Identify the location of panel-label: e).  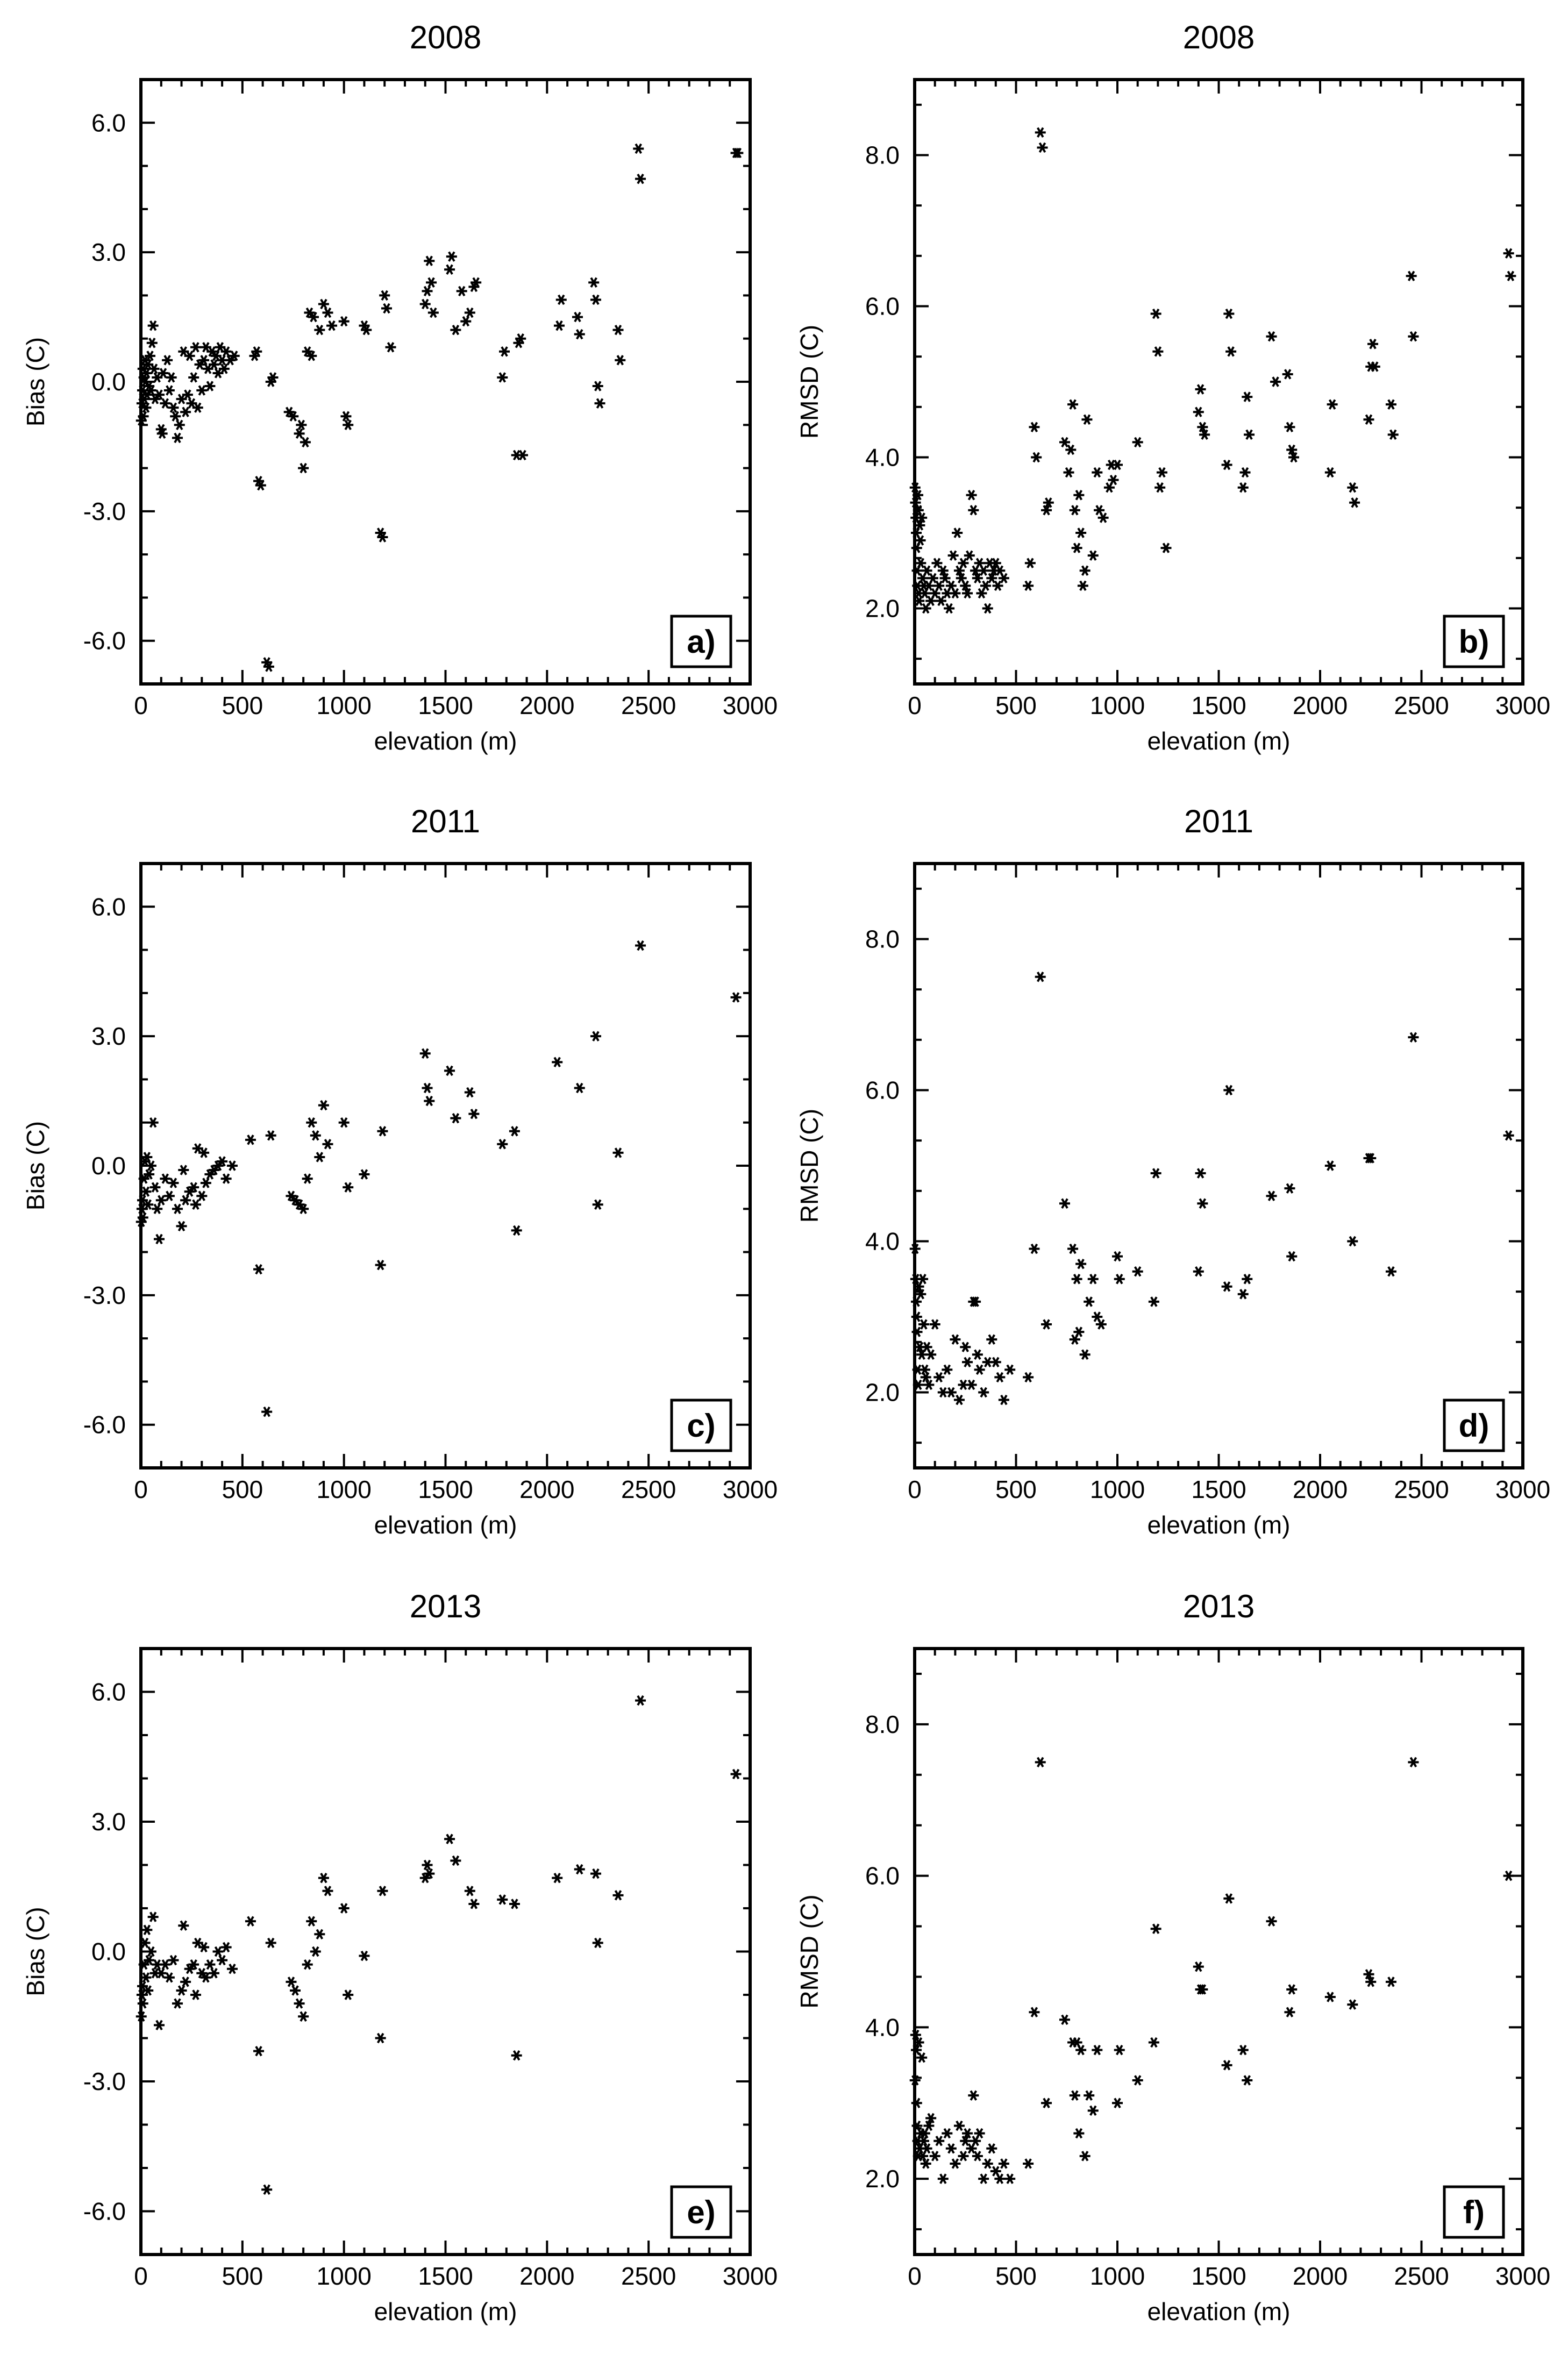
(701, 2212).